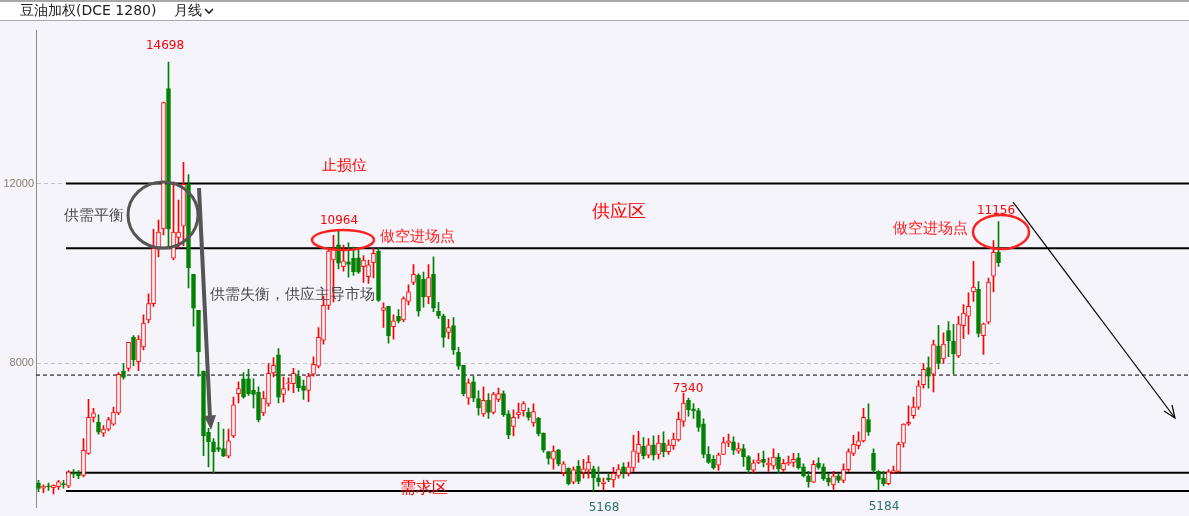  Describe the element at coordinates (996, 210) in the screenshot. I see `annotation: 11156` at that location.